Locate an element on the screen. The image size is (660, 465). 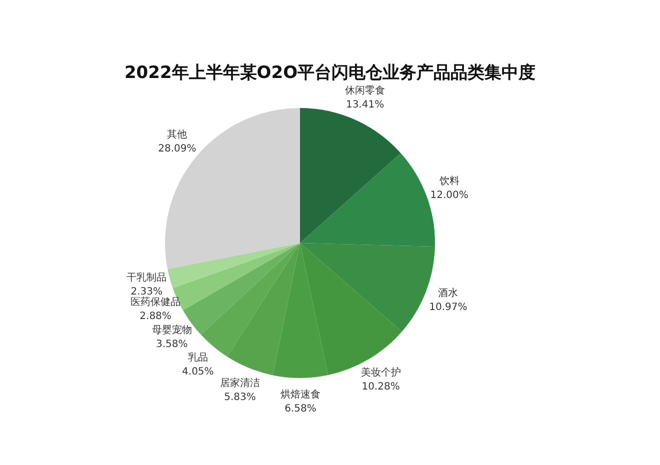
data-label: 5.83% is located at coordinates (240, 397).